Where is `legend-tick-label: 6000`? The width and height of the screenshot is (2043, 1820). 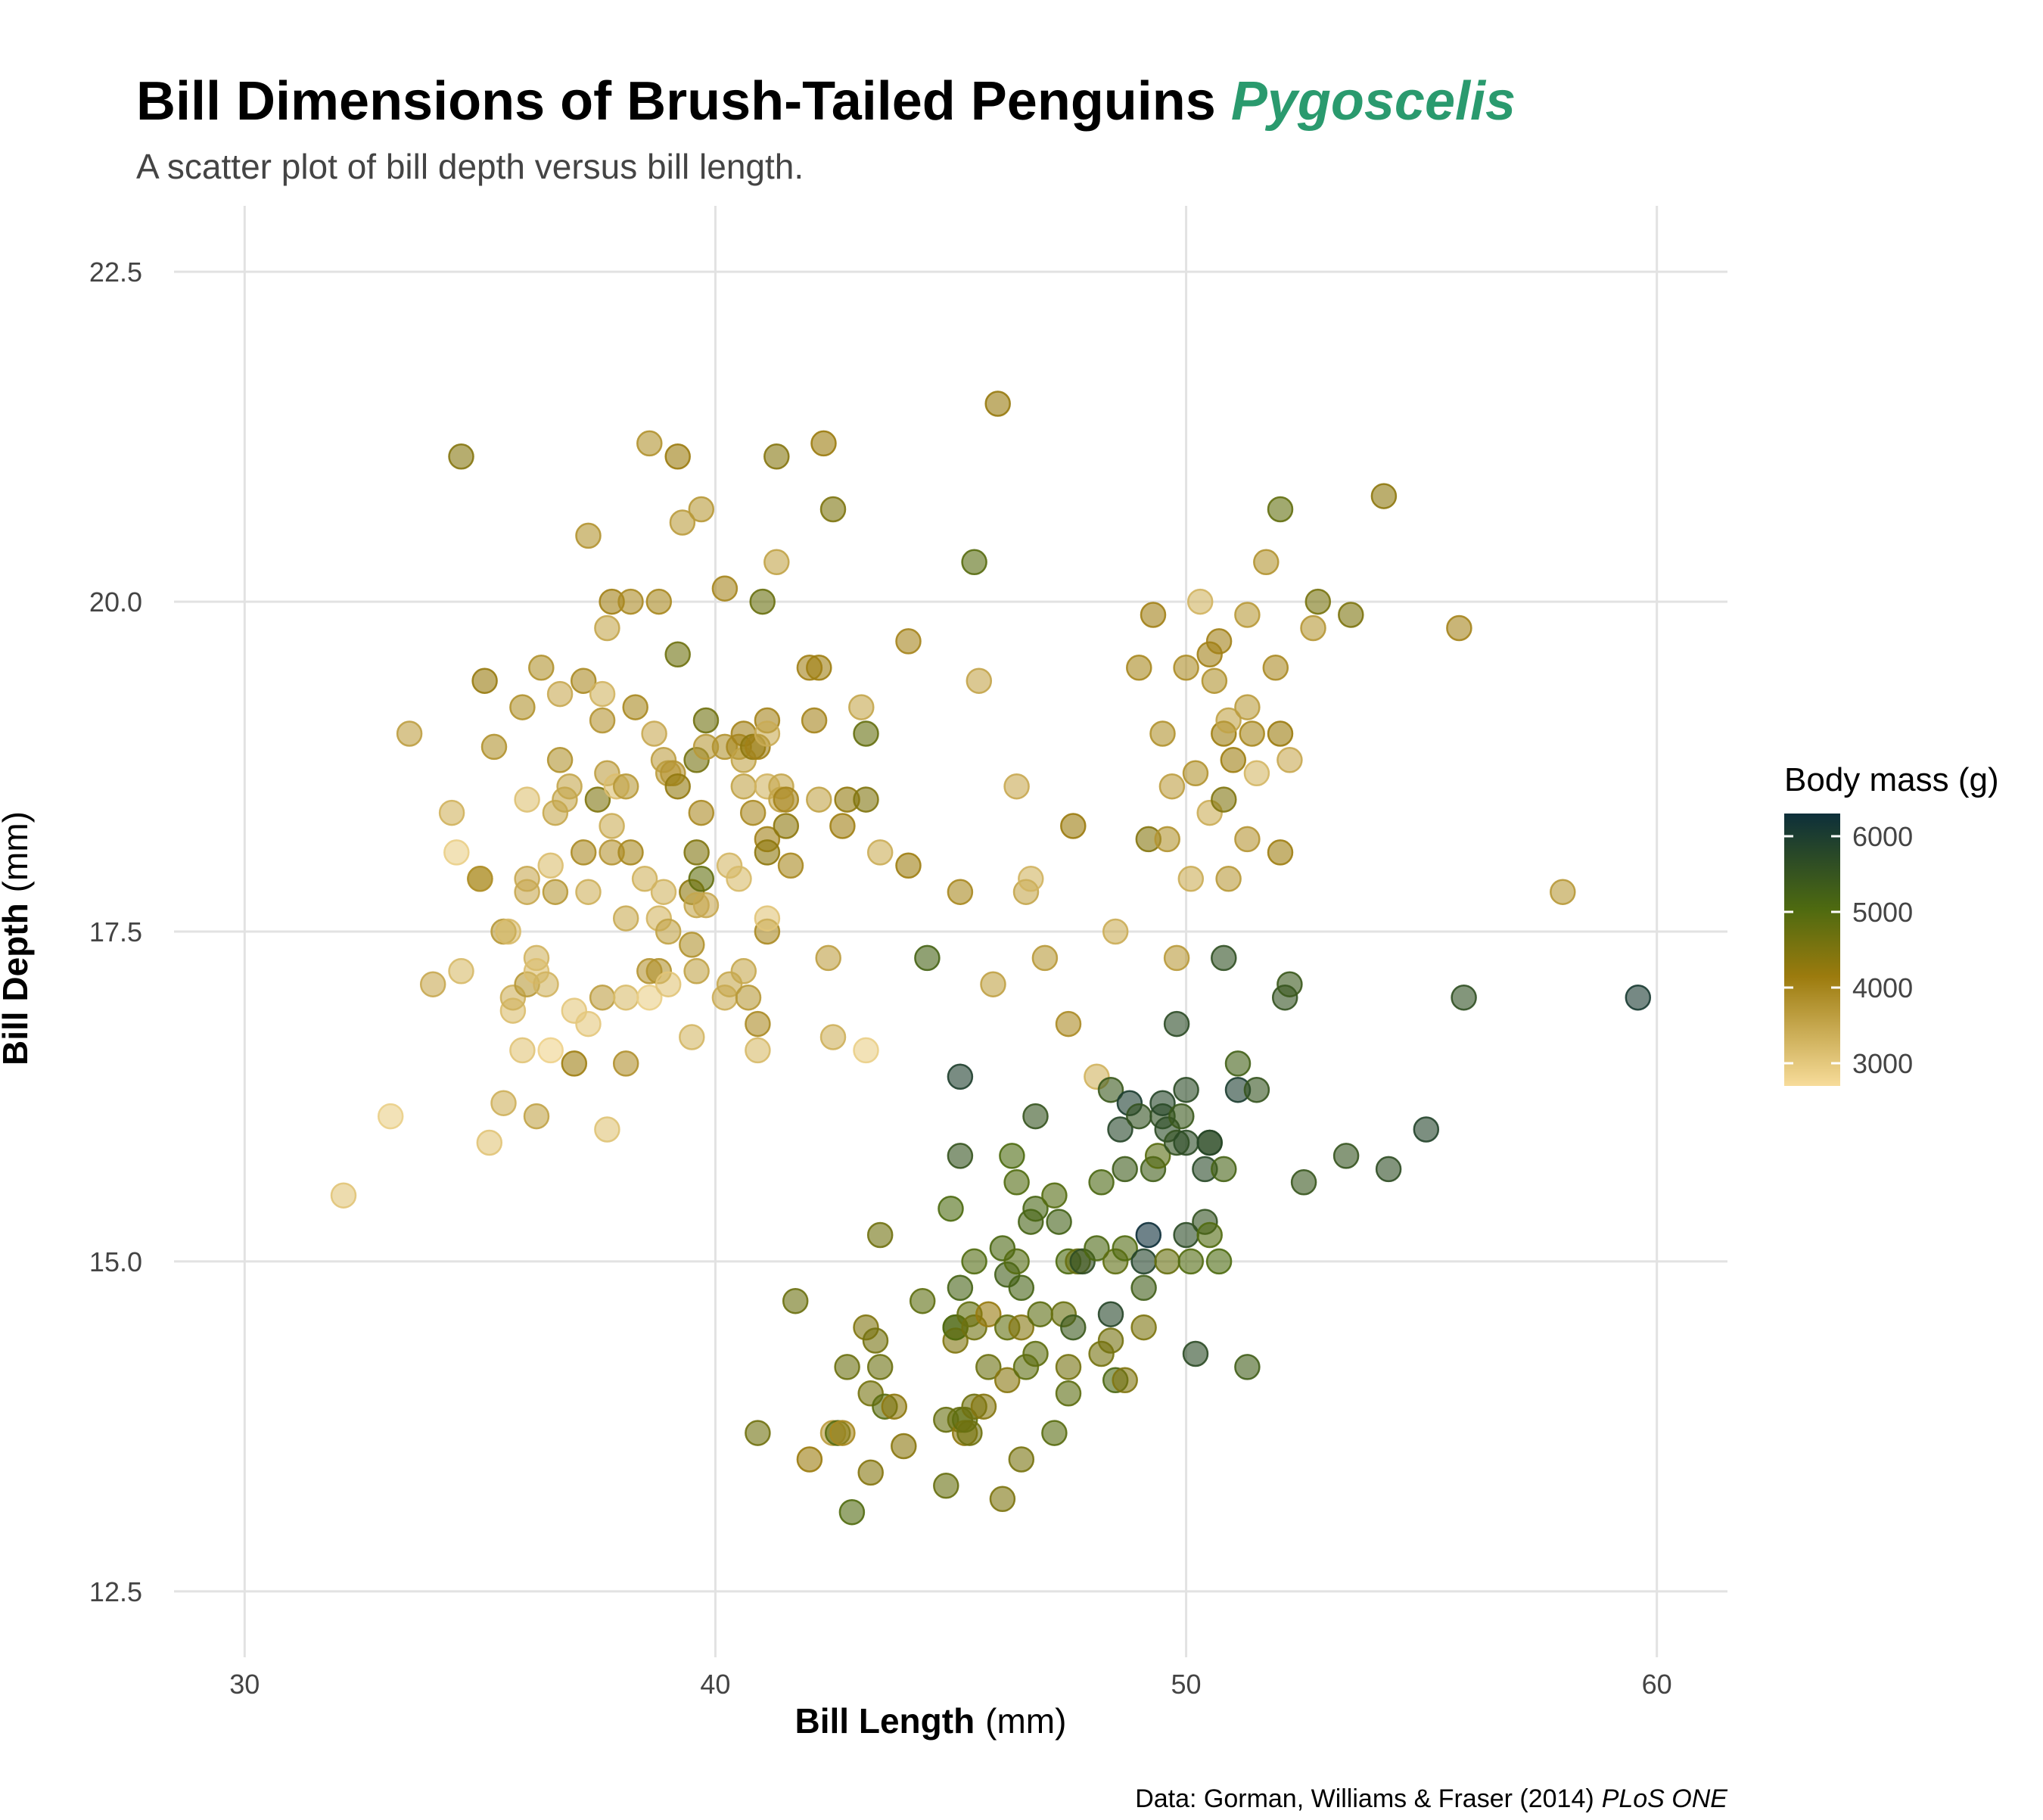
legend-tick-label: 6000 is located at coordinates (1883, 836).